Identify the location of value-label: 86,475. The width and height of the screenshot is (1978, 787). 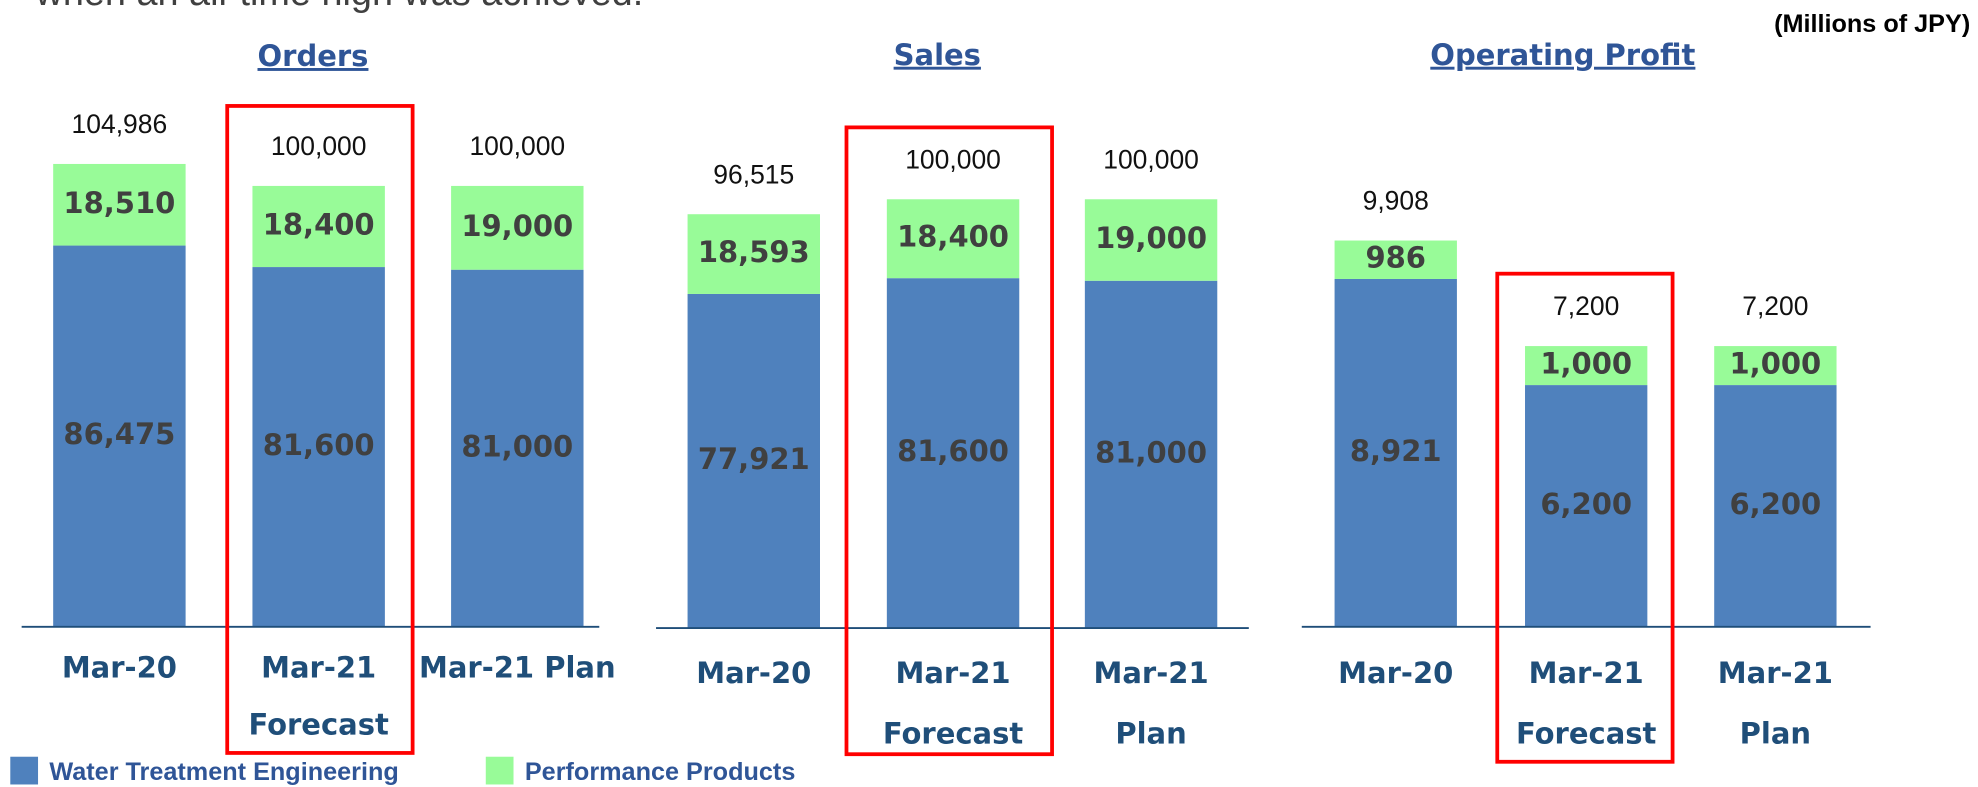
(119, 434).